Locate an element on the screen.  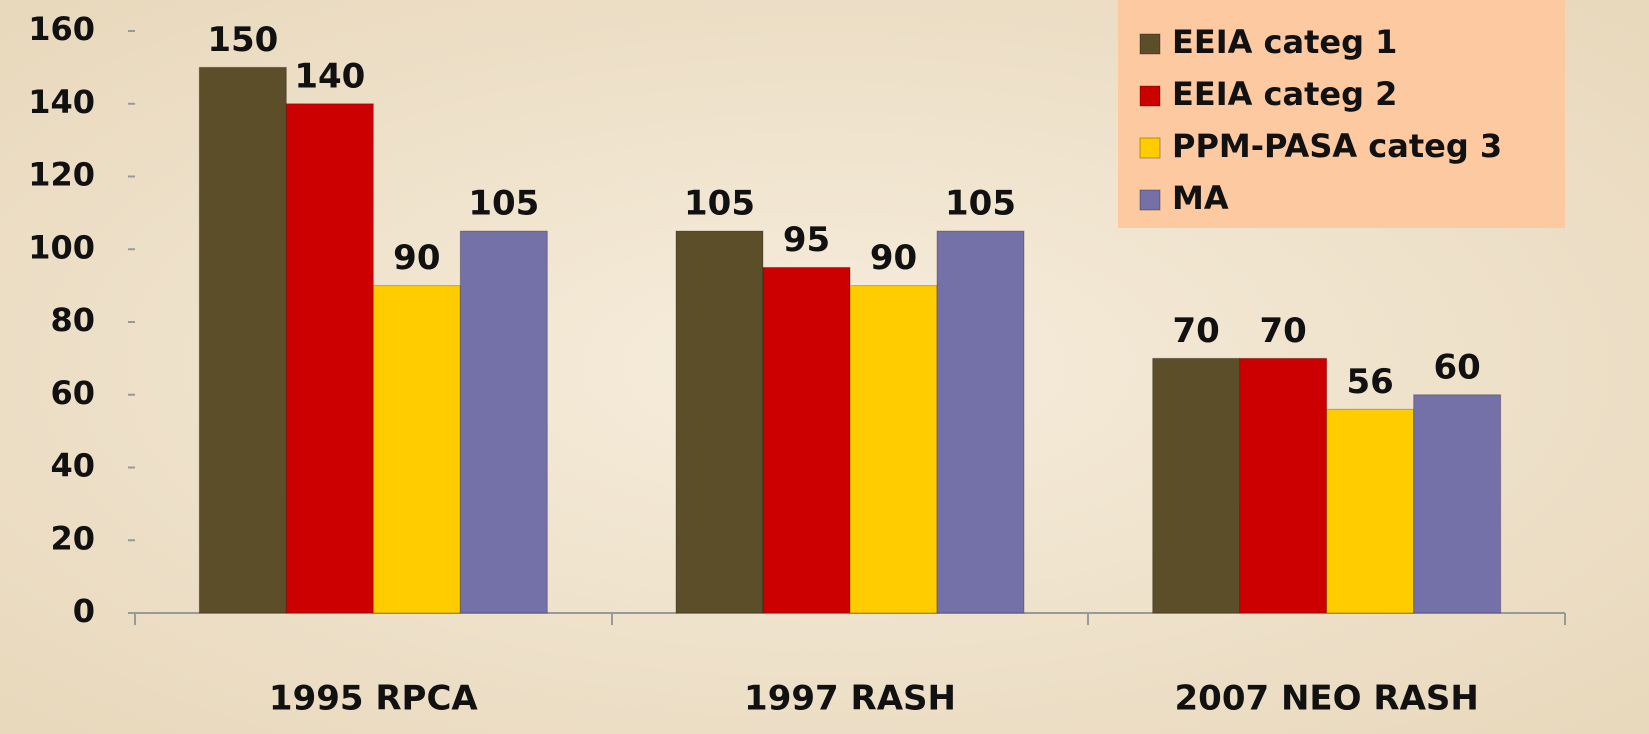
legend-label: PPM-PASA categ 3 is located at coordinates (1337, 146).